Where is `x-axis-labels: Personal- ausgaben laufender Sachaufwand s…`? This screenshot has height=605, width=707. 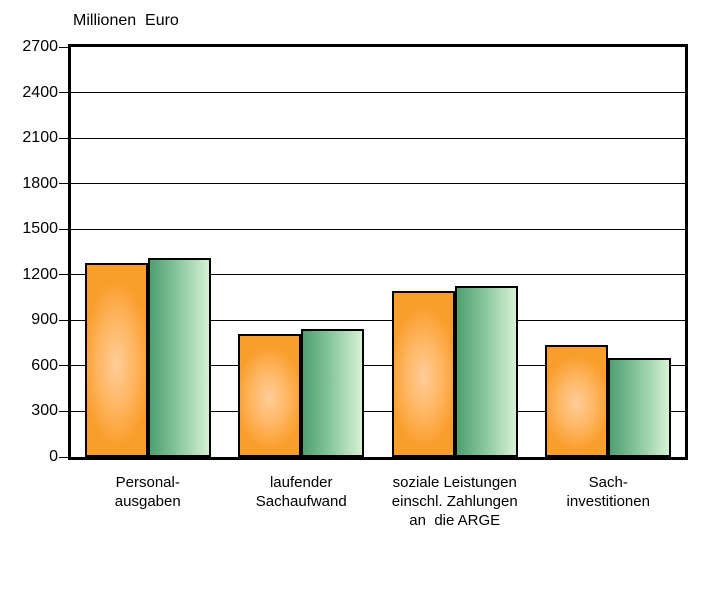
x-axis-labels: Personal- ausgaben laufender Sachaufwand s… is located at coordinates (378, 513).